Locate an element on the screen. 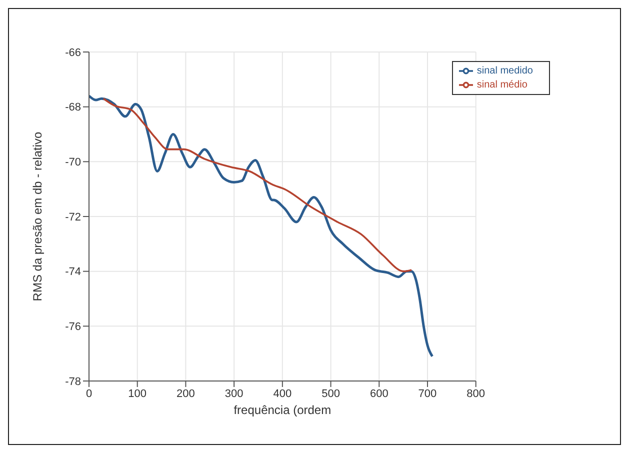  y-axis-title: RMS da presão em db - relativo is located at coordinates (37, 216).